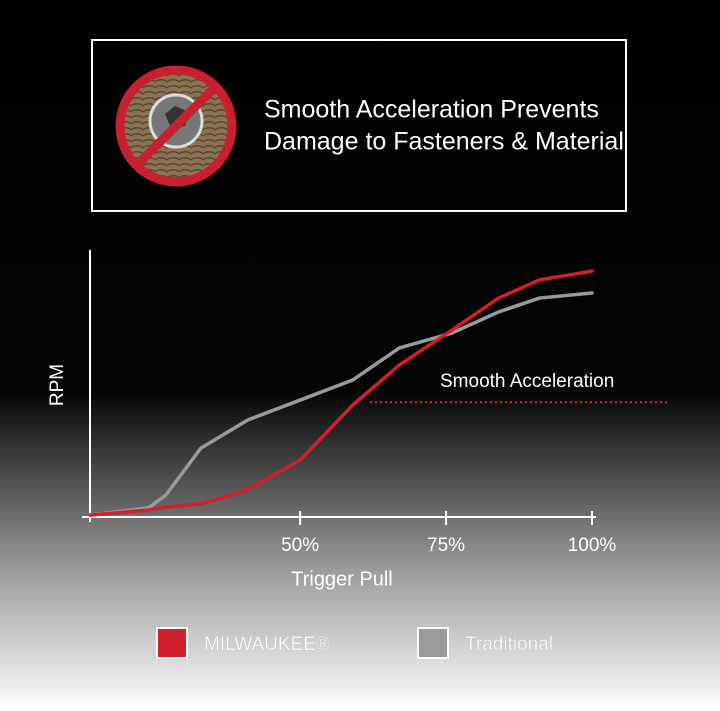 Image resolution: width=720 pixels, height=711 pixels. I want to click on legend-label: Traditional, so click(509, 644).